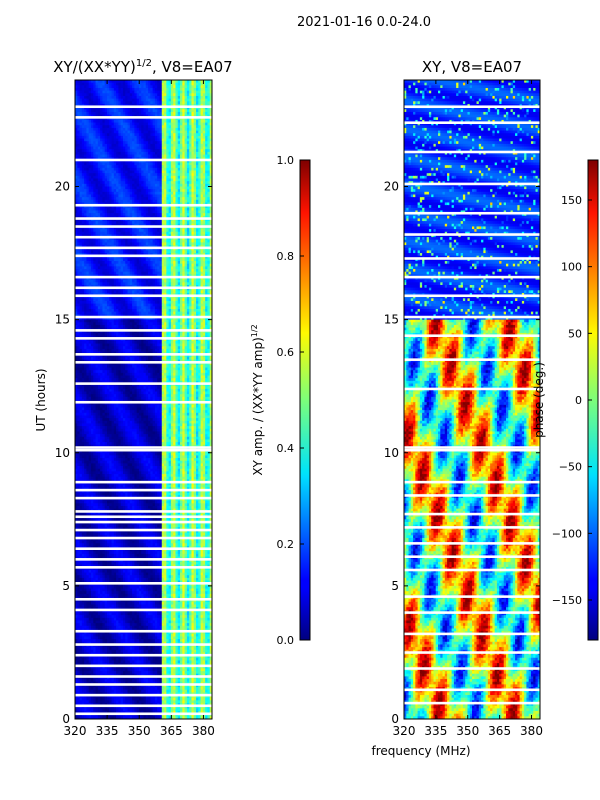 The image size is (600, 800). I want to click on amp-title-suffix: , V8=EA07, so click(192, 67).